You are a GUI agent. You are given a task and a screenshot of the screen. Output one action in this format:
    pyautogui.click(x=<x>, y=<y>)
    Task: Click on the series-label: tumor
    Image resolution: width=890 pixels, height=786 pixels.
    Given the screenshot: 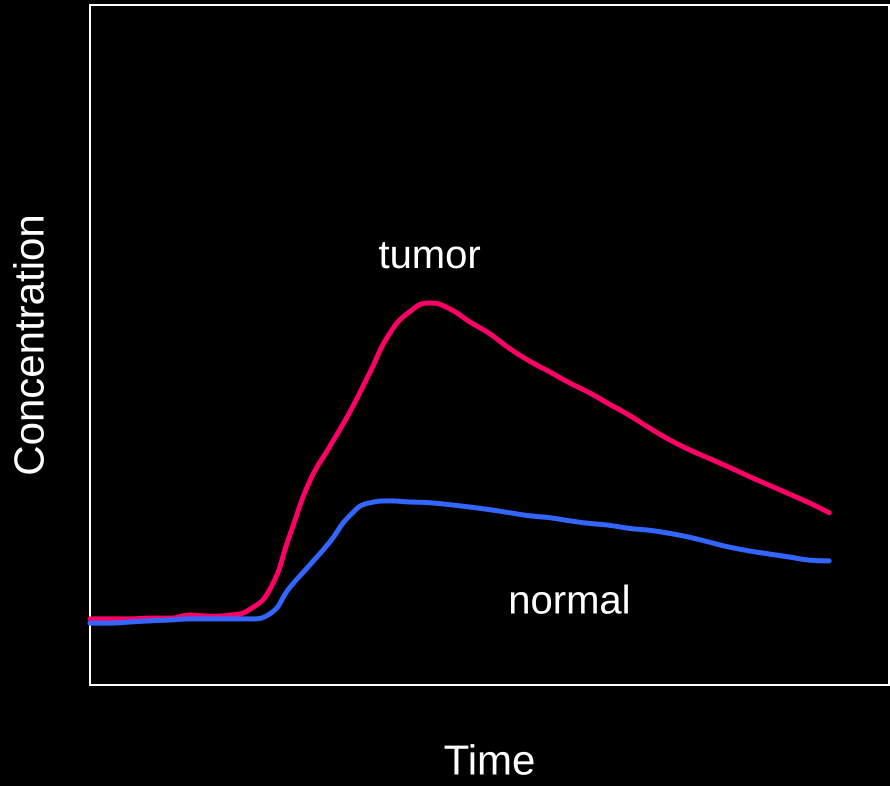 What is the action you would take?
    pyautogui.click(x=429, y=254)
    